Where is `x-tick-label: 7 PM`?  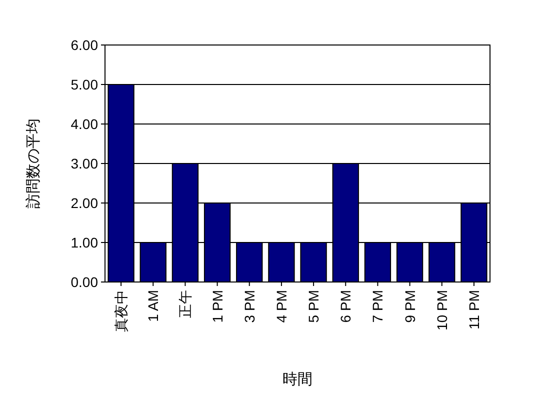 x-tick-label: 7 PM is located at coordinates (378, 306).